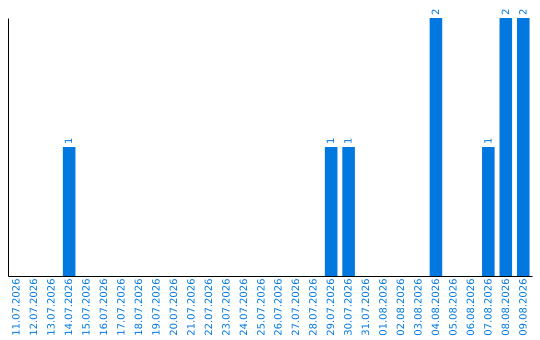 The height and width of the screenshot is (340, 540). I want to click on x-tick-label: 11.07.2026, so click(17, 307).